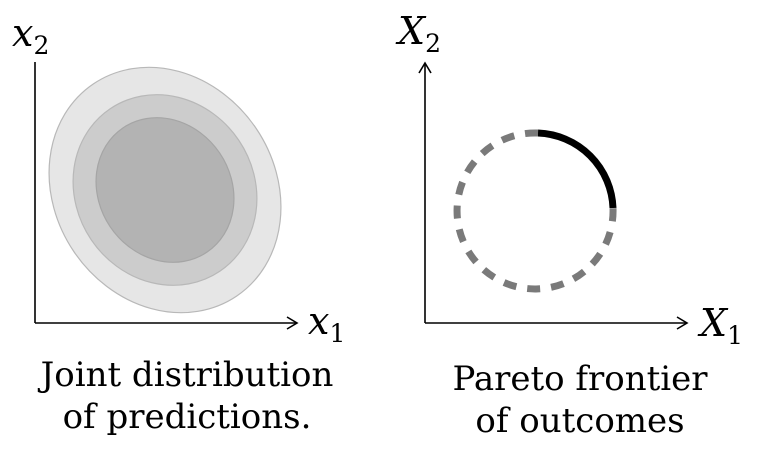 This screenshot has width=766, height=458. What do you see at coordinates (30, 35) in the screenshot?
I see `left-y-axis-label: x2` at bounding box center [30, 35].